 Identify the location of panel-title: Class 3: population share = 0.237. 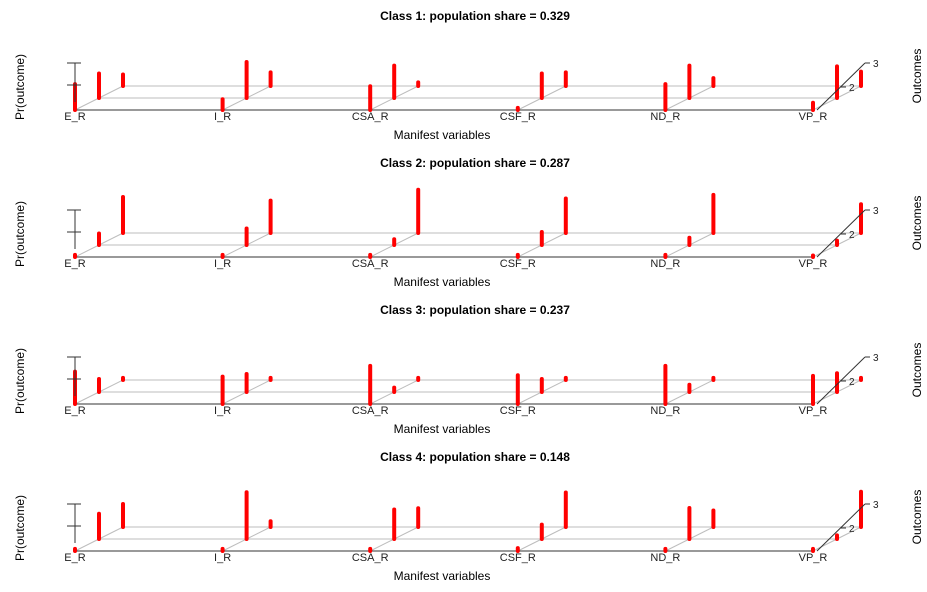
(475, 310).